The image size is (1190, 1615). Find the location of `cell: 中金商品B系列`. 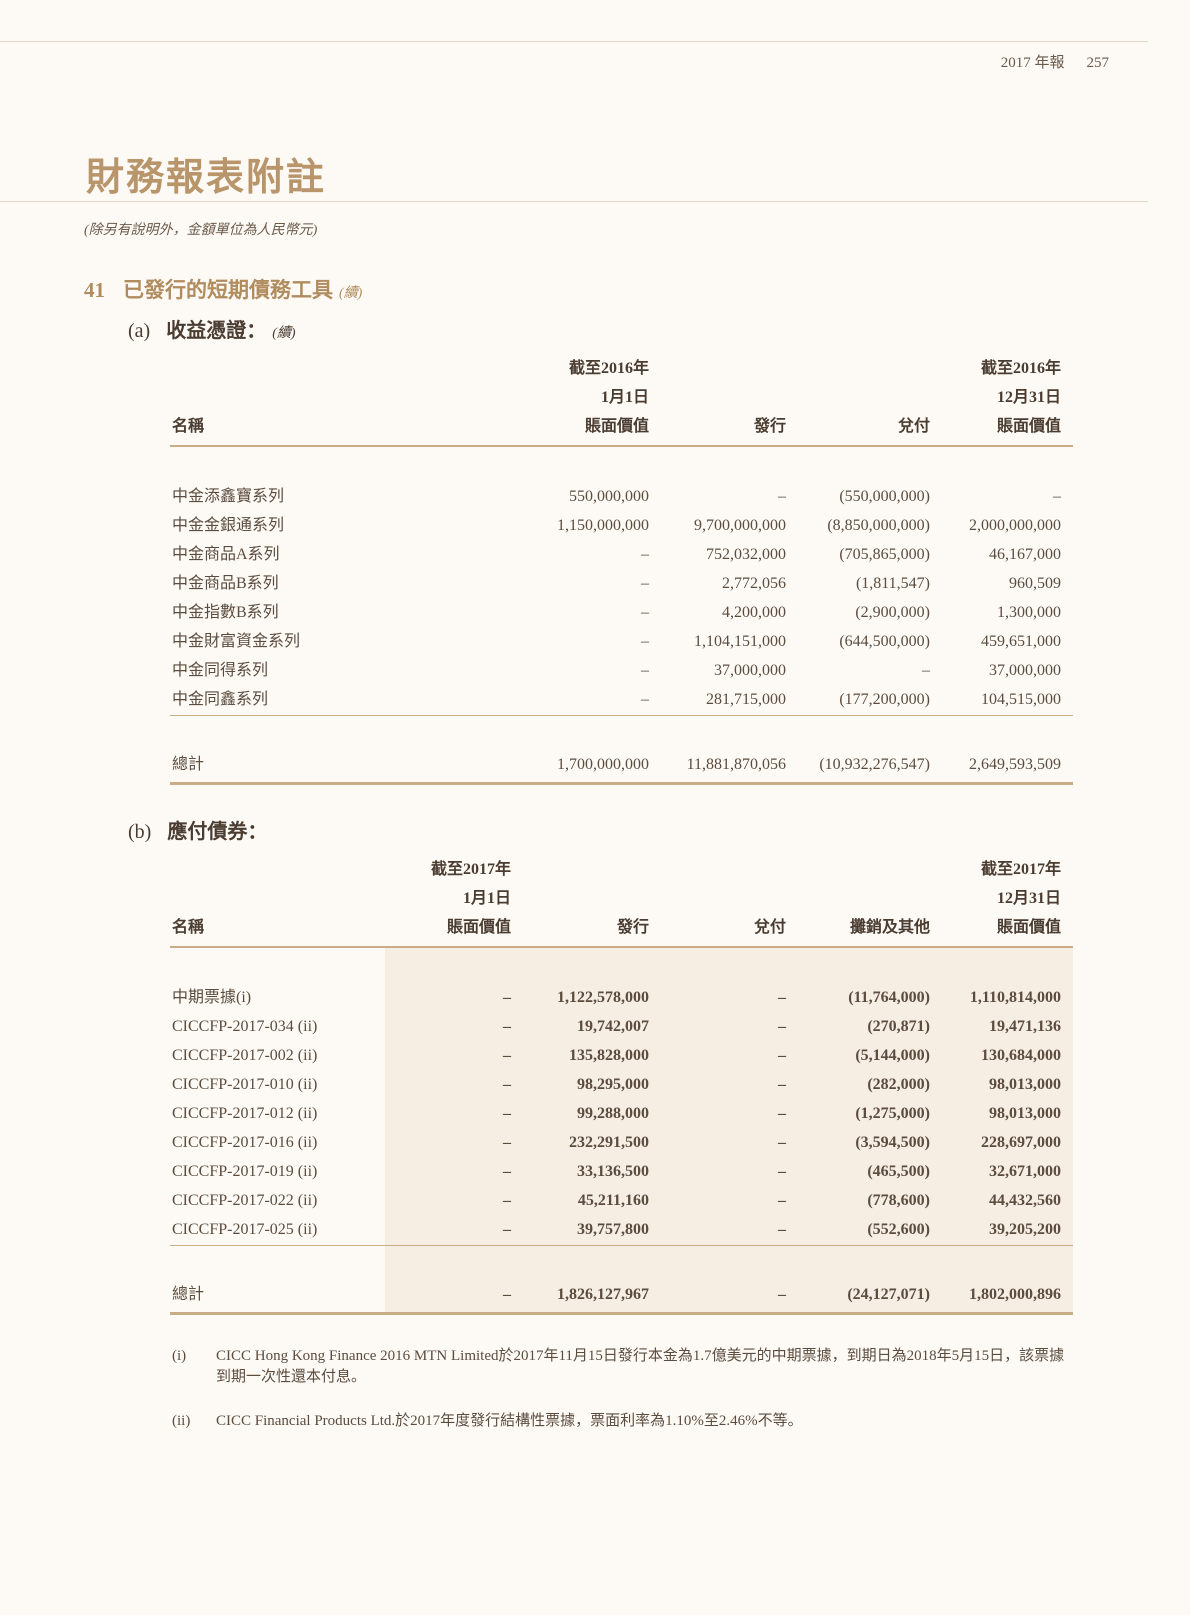

cell: 中金商品B系列 is located at coordinates (225, 583).